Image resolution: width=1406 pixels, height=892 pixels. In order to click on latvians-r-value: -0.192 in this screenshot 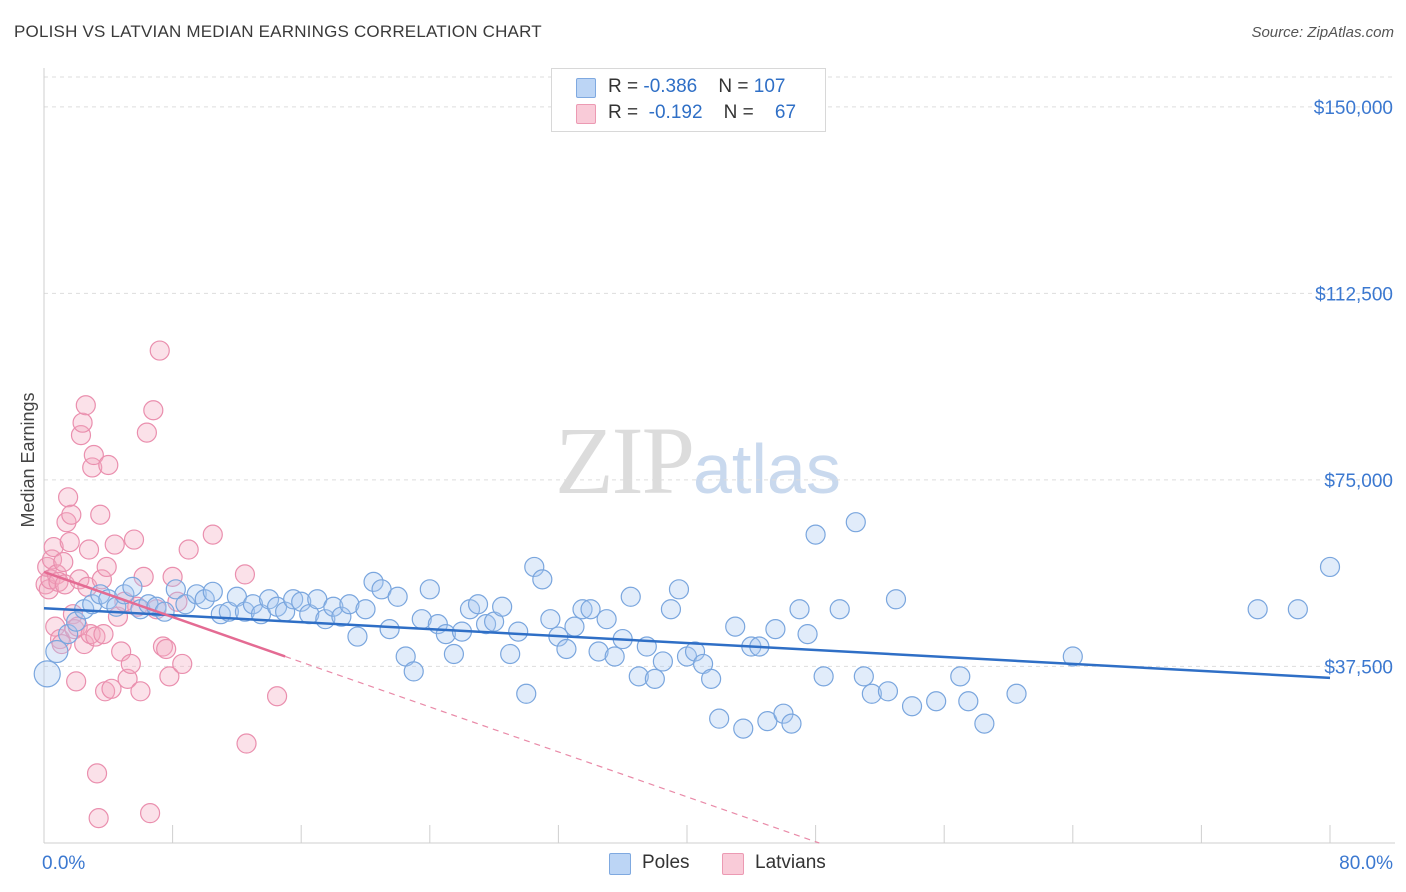, I will do `click(675, 112)`.